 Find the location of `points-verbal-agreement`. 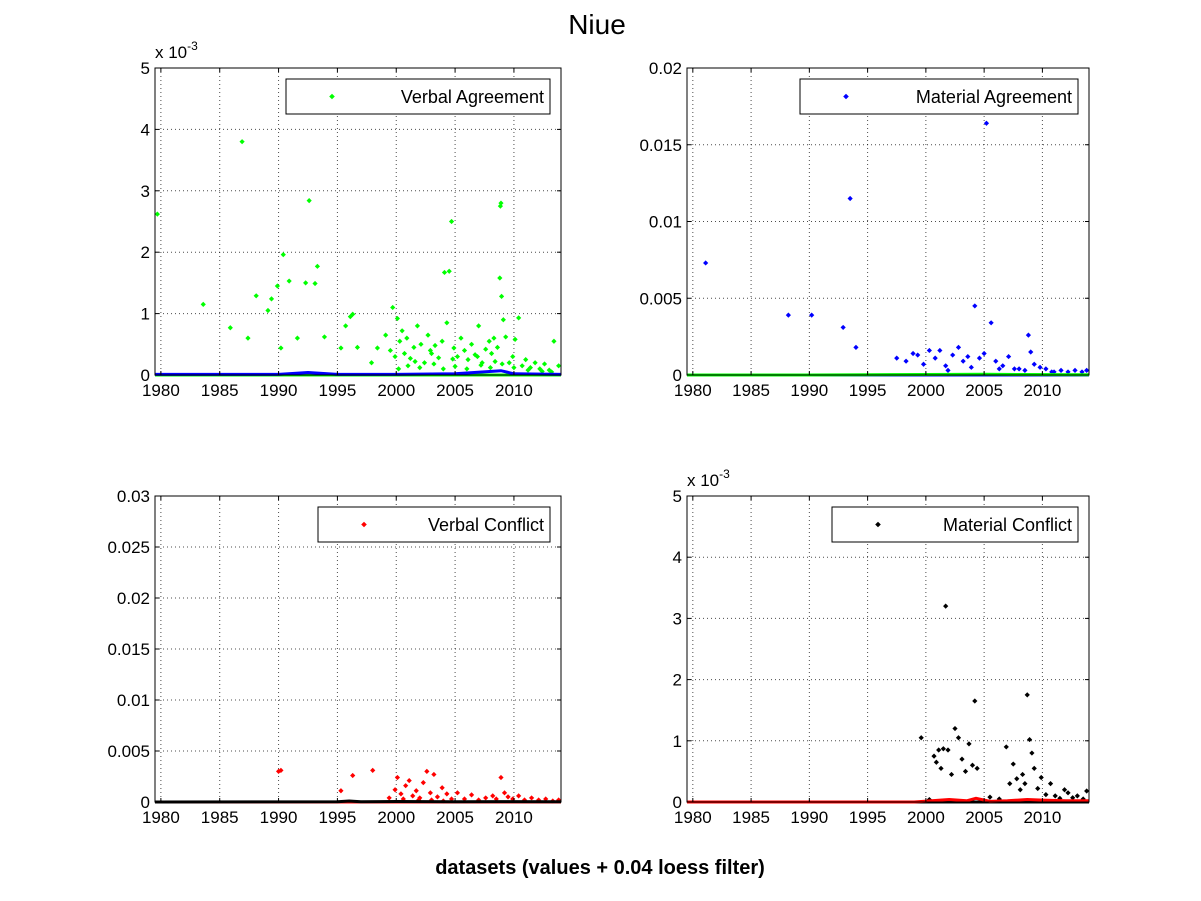

points-verbal-agreement is located at coordinates (358, 257).